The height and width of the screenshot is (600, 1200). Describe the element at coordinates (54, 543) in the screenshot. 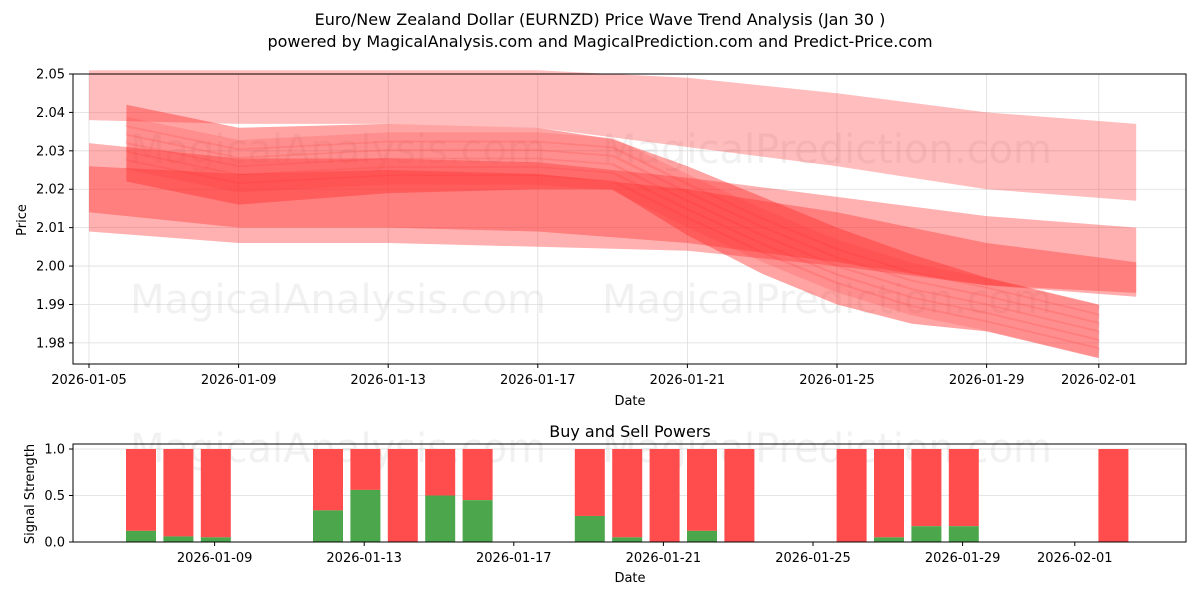

I see `y-tick-label: 0.0` at that location.